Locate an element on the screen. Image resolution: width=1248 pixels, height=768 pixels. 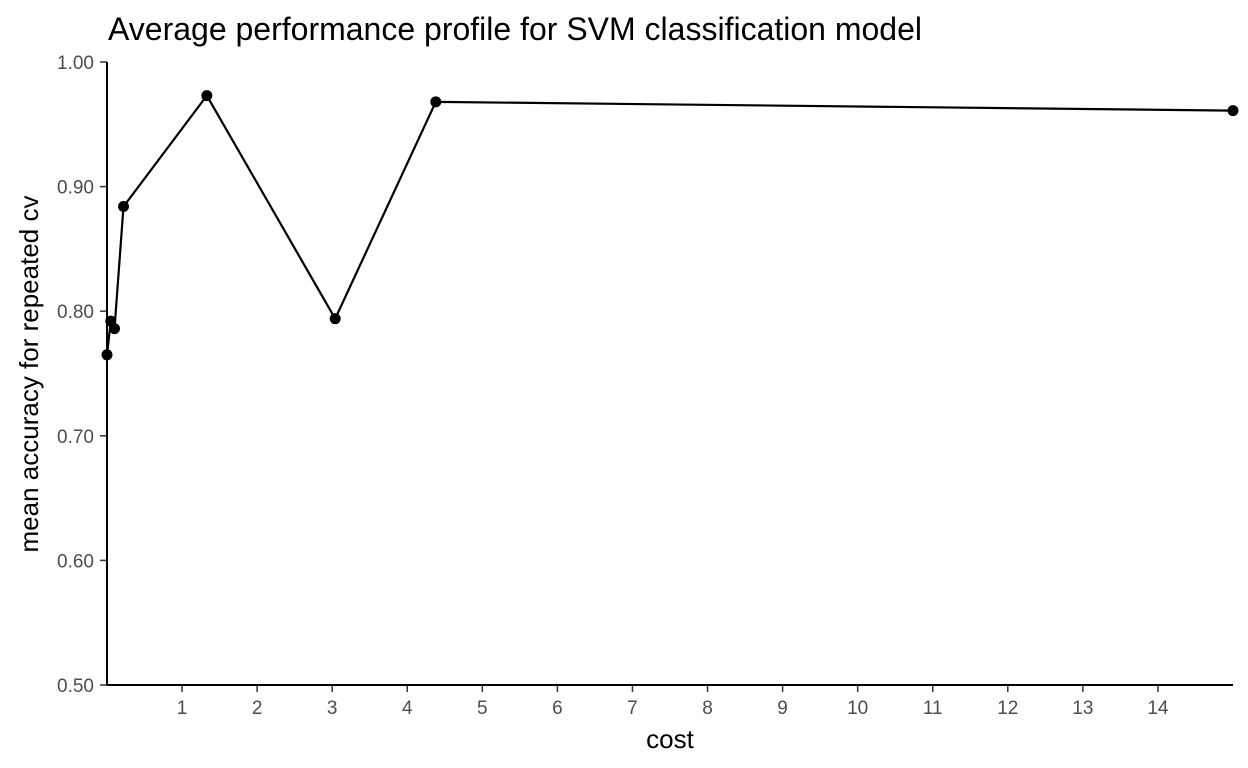
x-tick-label: 3 is located at coordinates (332, 708).